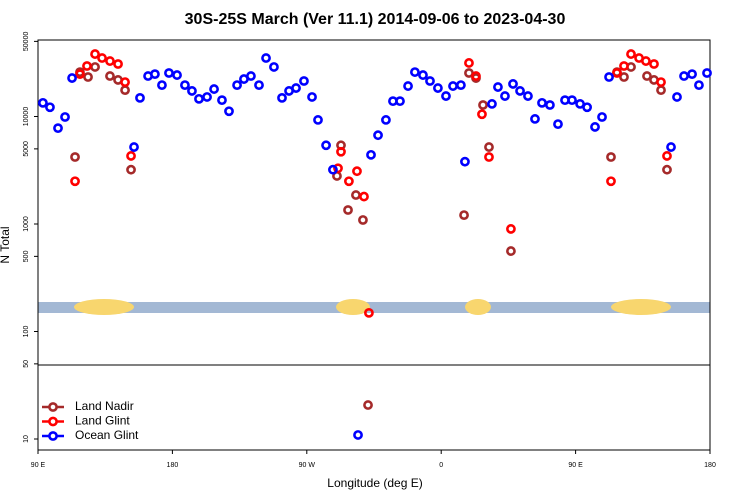 Image resolution: width=750 pixels, height=500 pixels. I want to click on land-band, so click(374, 307).